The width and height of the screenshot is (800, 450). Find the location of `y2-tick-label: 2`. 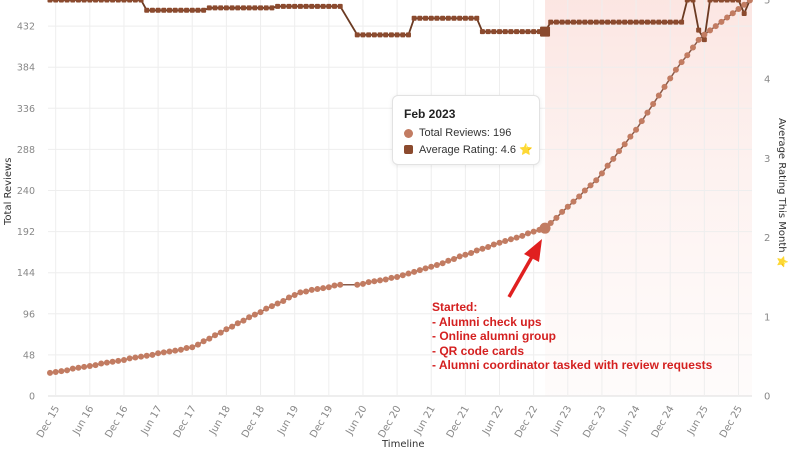

y2-tick-label: 2 is located at coordinates (767, 238).